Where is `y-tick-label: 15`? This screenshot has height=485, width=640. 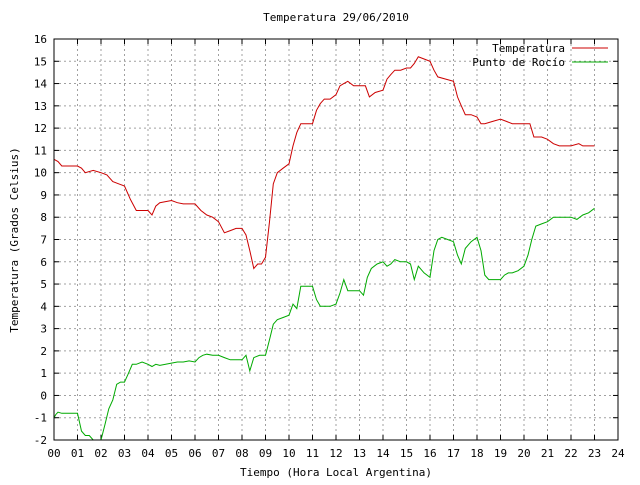 y-tick-label: 15 is located at coordinates (40, 61).